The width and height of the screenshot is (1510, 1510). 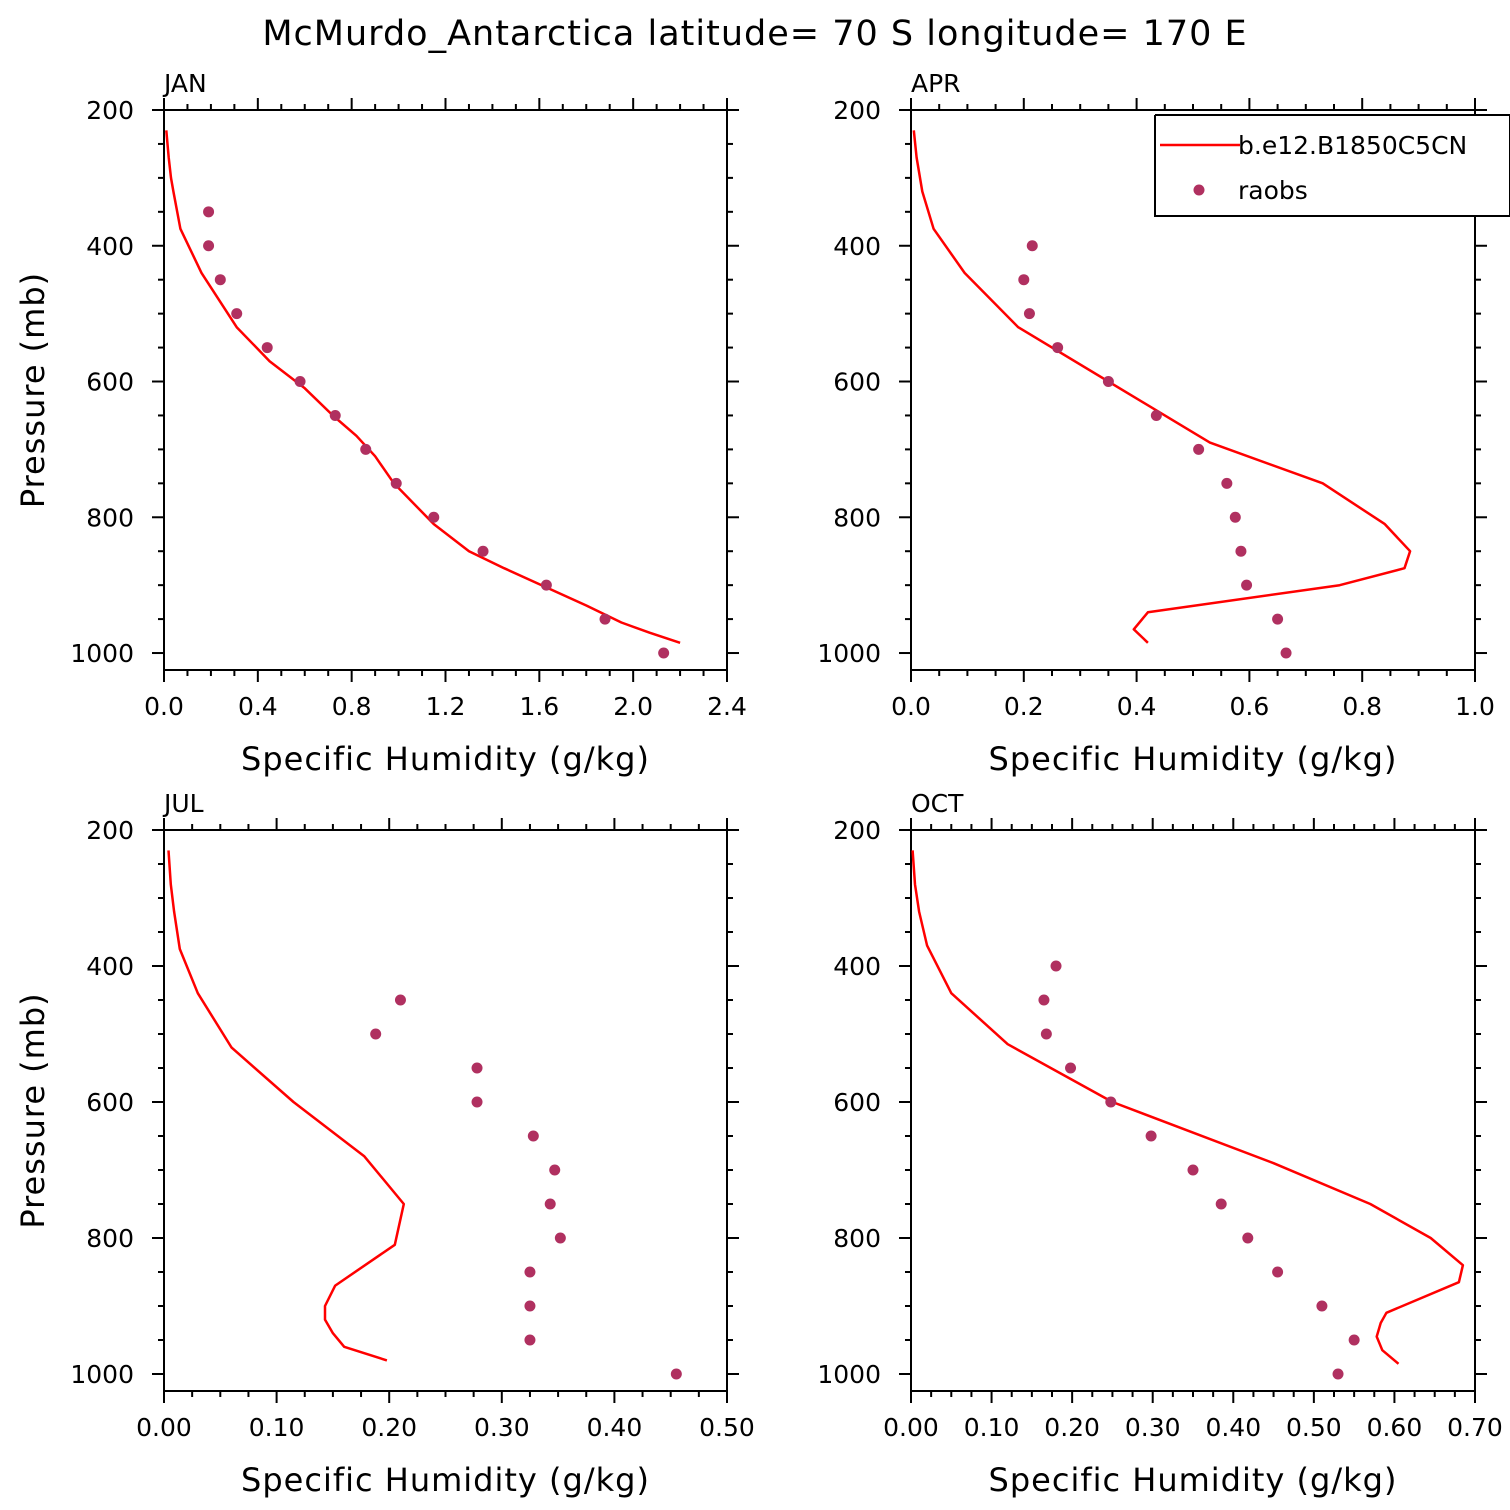 I want to click on month-label: OCT, so click(x=937, y=803).